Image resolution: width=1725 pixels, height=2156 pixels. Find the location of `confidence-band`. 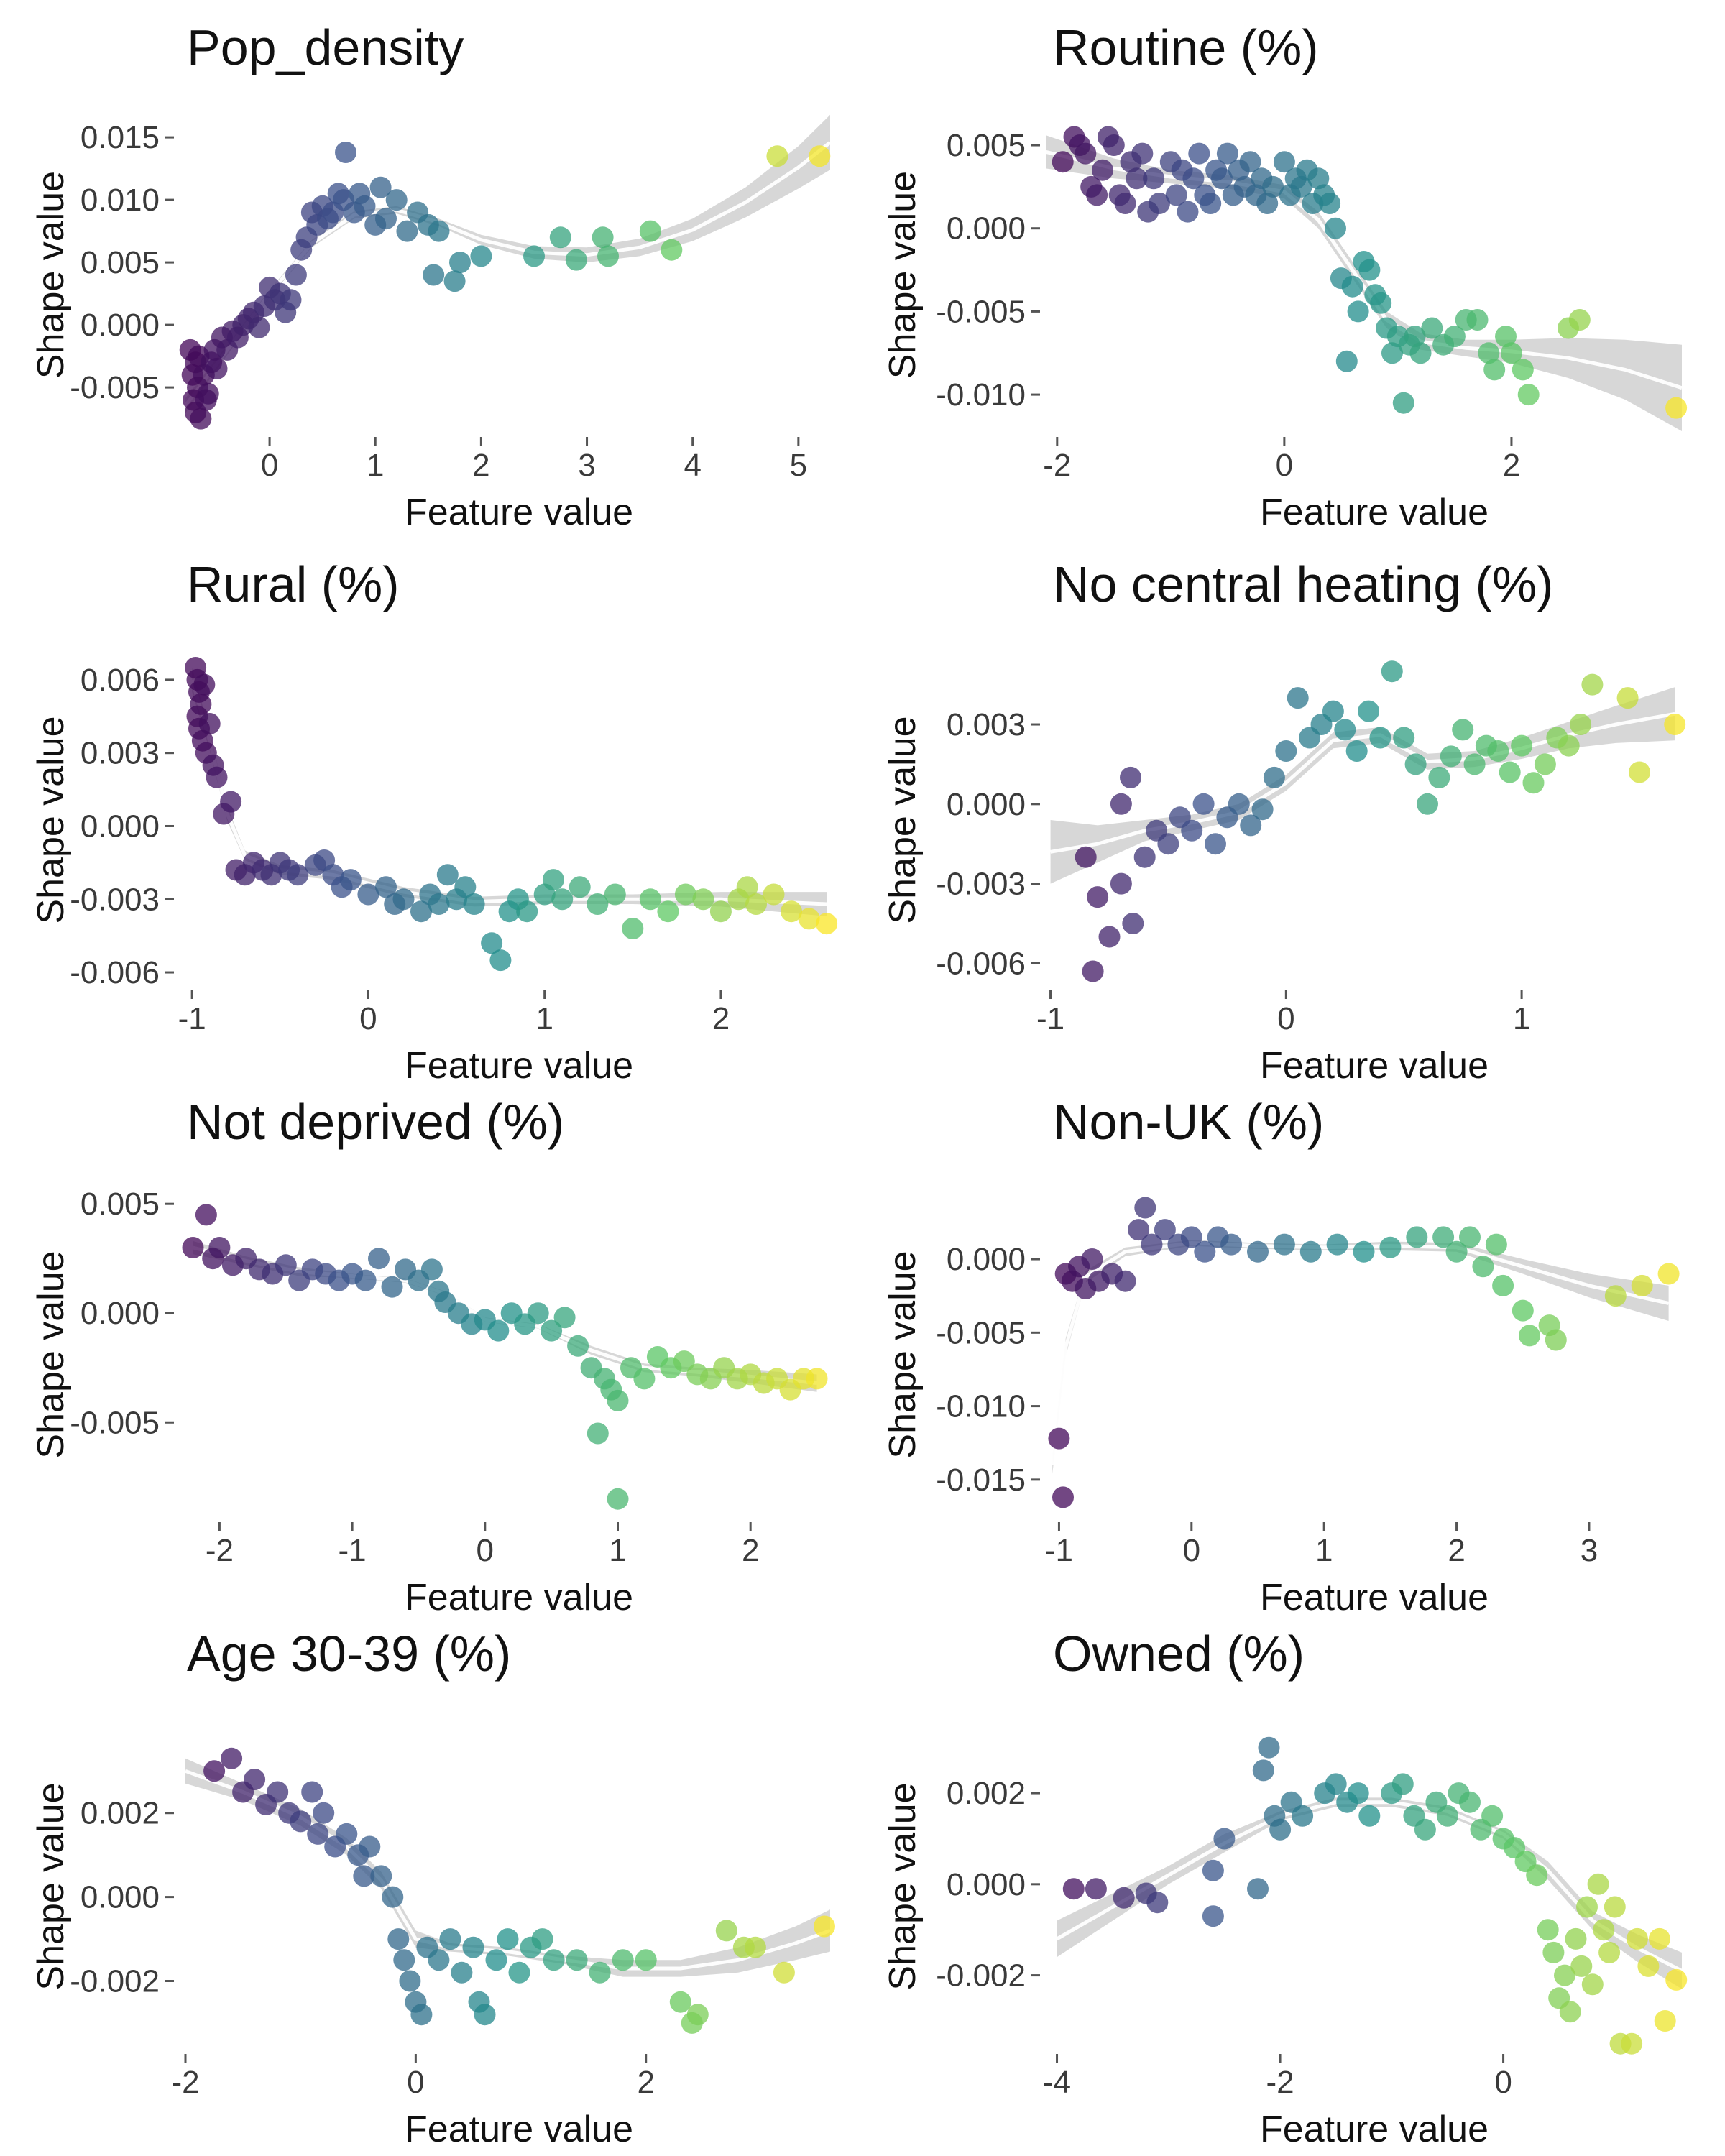

confidence-band is located at coordinates (1369, 1893).